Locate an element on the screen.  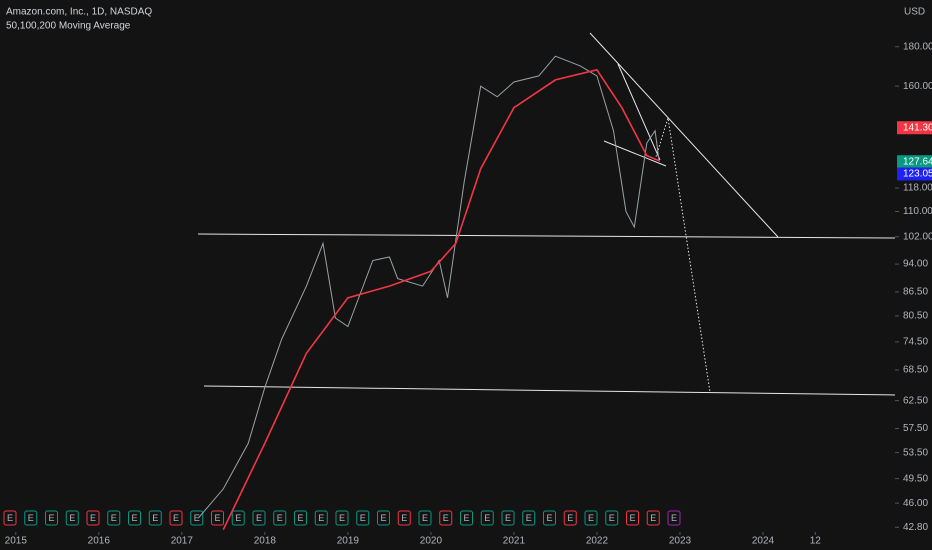
price-label: 123.05 is located at coordinates (917, 174).